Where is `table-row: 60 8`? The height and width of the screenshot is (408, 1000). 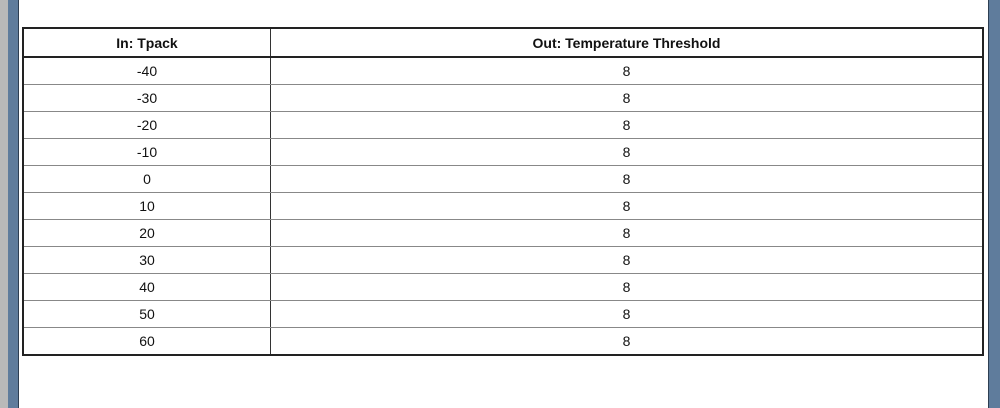 table-row: 60 8 is located at coordinates (503, 341).